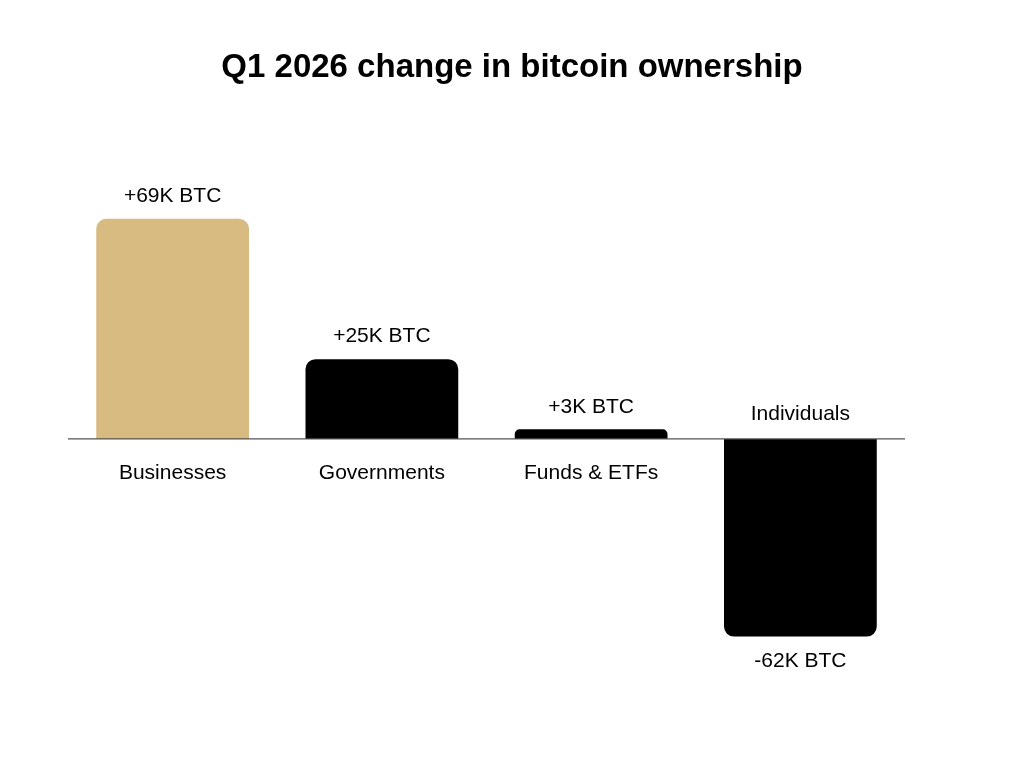 Image resolution: width=1024 pixels, height=784 pixels. What do you see at coordinates (381, 472) in the screenshot?
I see `x-tick-label: Governments` at bounding box center [381, 472].